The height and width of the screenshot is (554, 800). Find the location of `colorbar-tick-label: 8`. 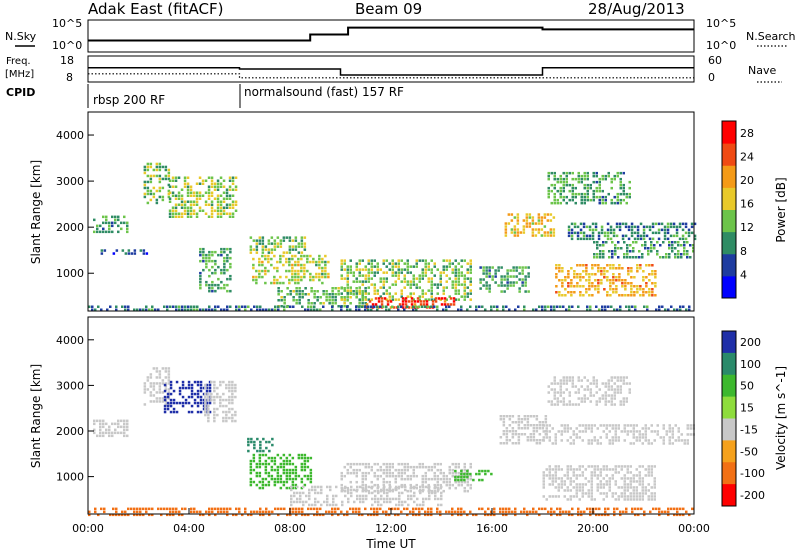

colorbar-tick-label: 8 is located at coordinates (743, 251).